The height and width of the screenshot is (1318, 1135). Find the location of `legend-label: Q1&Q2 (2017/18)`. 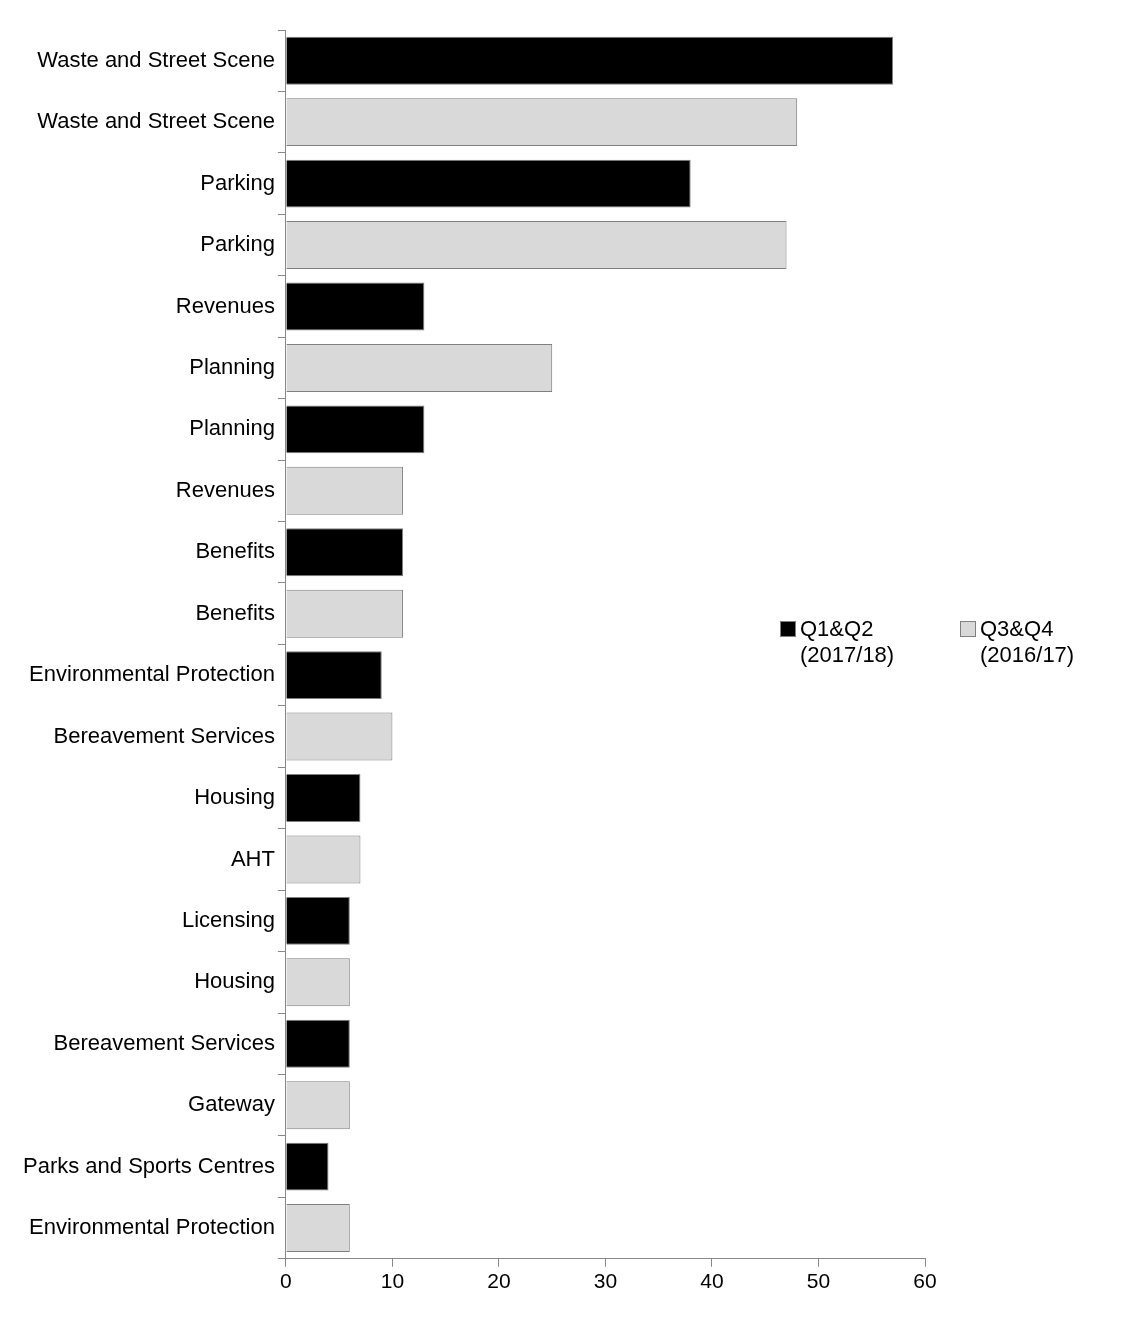

legend-label: Q1&Q2 (2017/18) is located at coordinates (848, 642).